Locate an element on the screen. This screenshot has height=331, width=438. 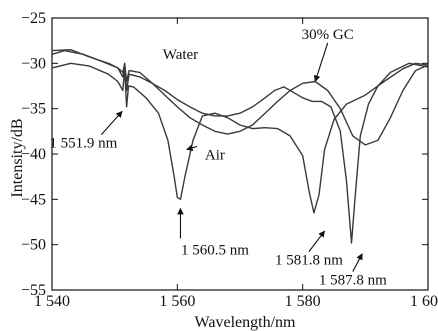
x-axis-label: Wavelength/nm is located at coordinates (245, 322).